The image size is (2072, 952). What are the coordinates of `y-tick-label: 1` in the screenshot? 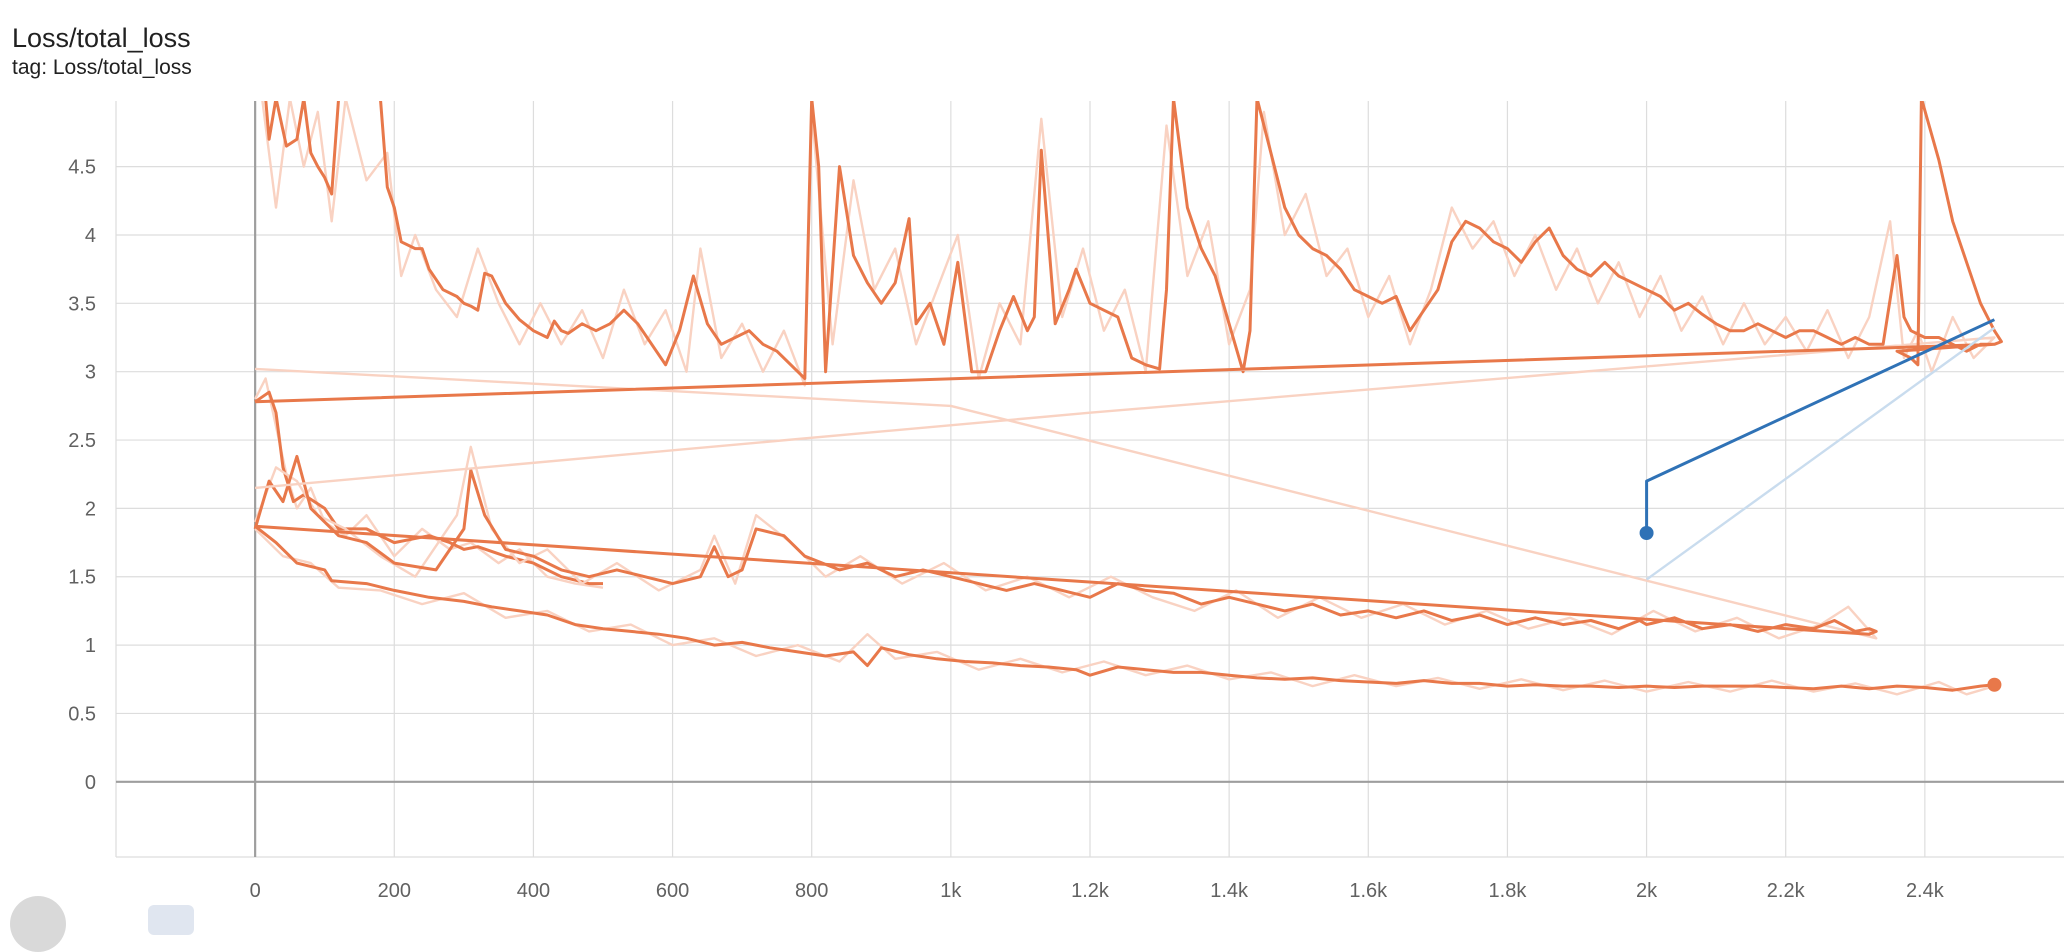 It's located at (90, 646).